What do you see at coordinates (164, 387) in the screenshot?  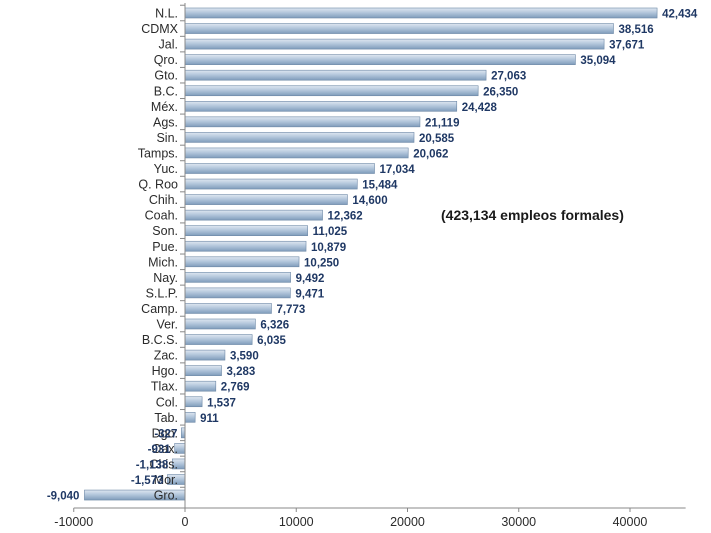 I see `category-label: Tlax.` at bounding box center [164, 387].